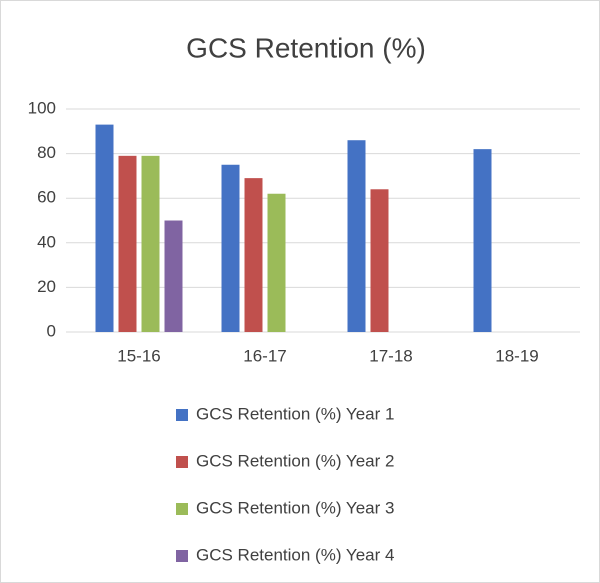 This screenshot has height=583, width=600. Describe the element at coordinates (46, 286) in the screenshot. I see `y-tick-label: 20` at that location.